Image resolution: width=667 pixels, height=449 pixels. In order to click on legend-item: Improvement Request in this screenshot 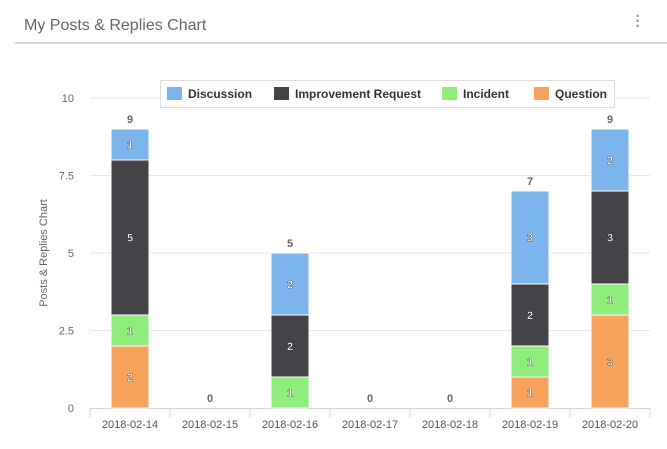, I will do `click(358, 94)`.